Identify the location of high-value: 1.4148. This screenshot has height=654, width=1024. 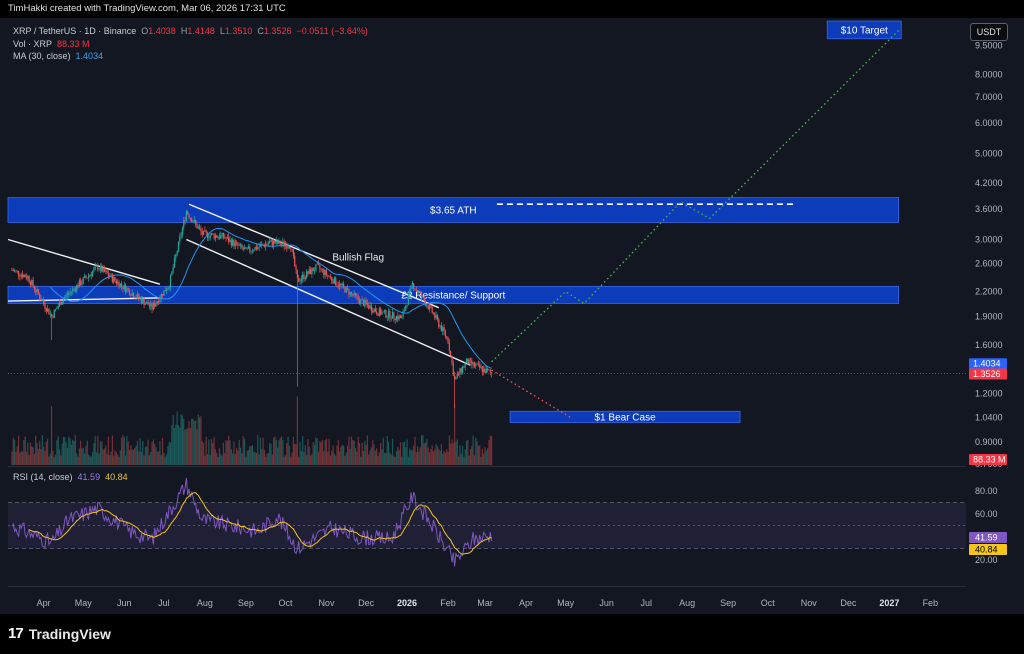
(201, 31).